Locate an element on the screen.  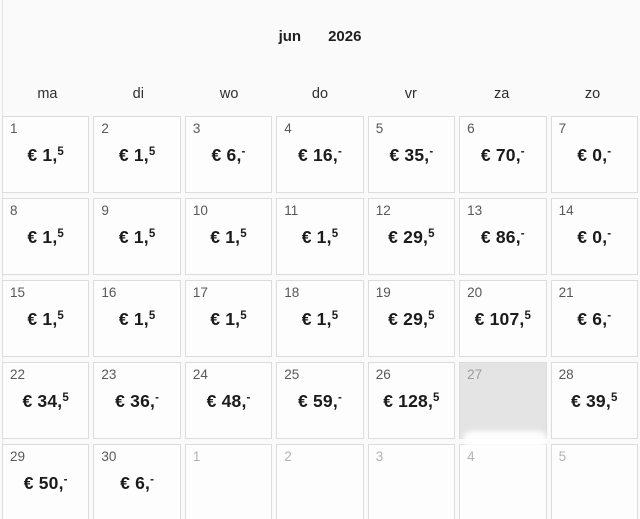
day-cell: 29 € 50,- is located at coordinates (46, 481).